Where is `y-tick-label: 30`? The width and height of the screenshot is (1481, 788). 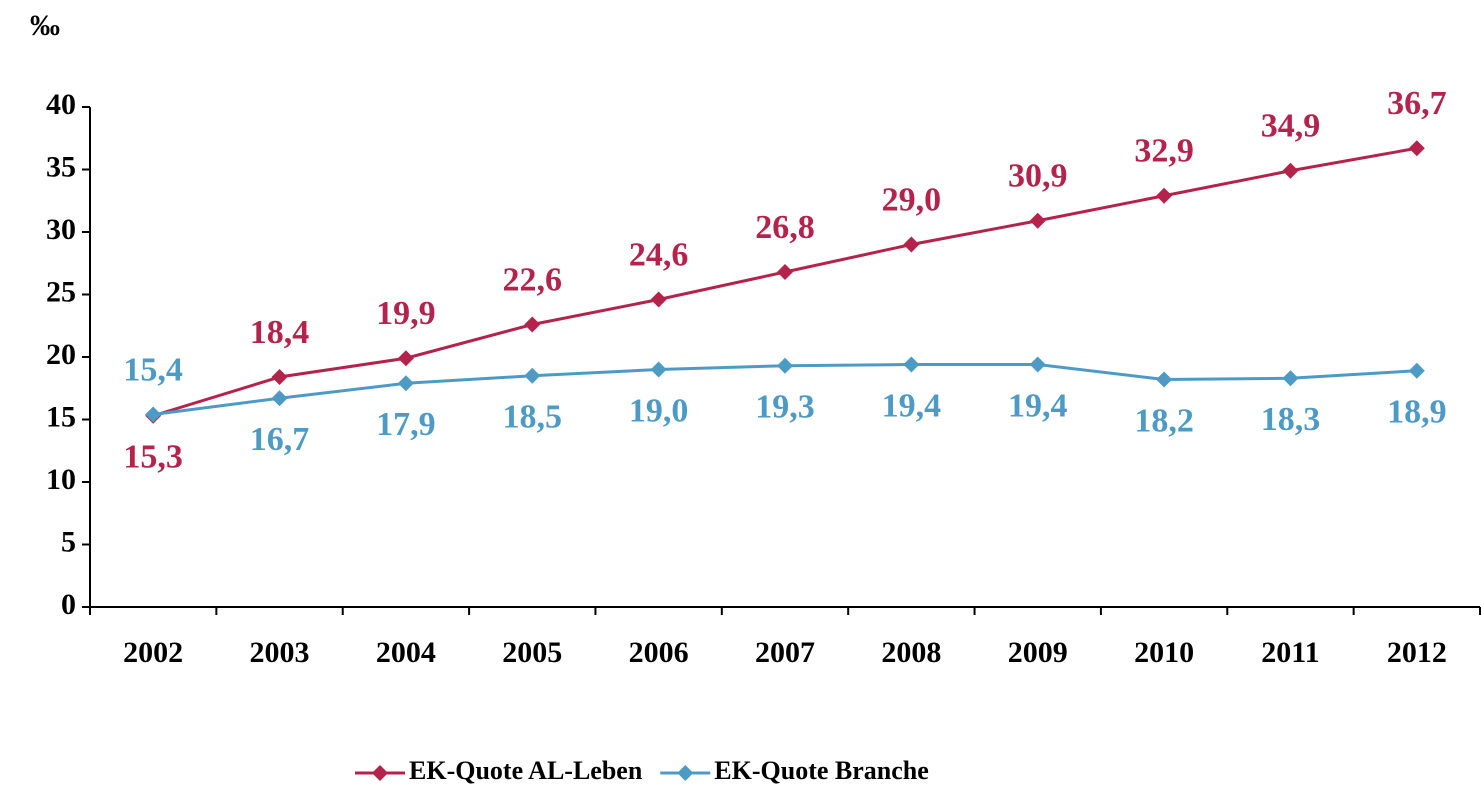
y-tick-label: 30 is located at coordinates (61, 229).